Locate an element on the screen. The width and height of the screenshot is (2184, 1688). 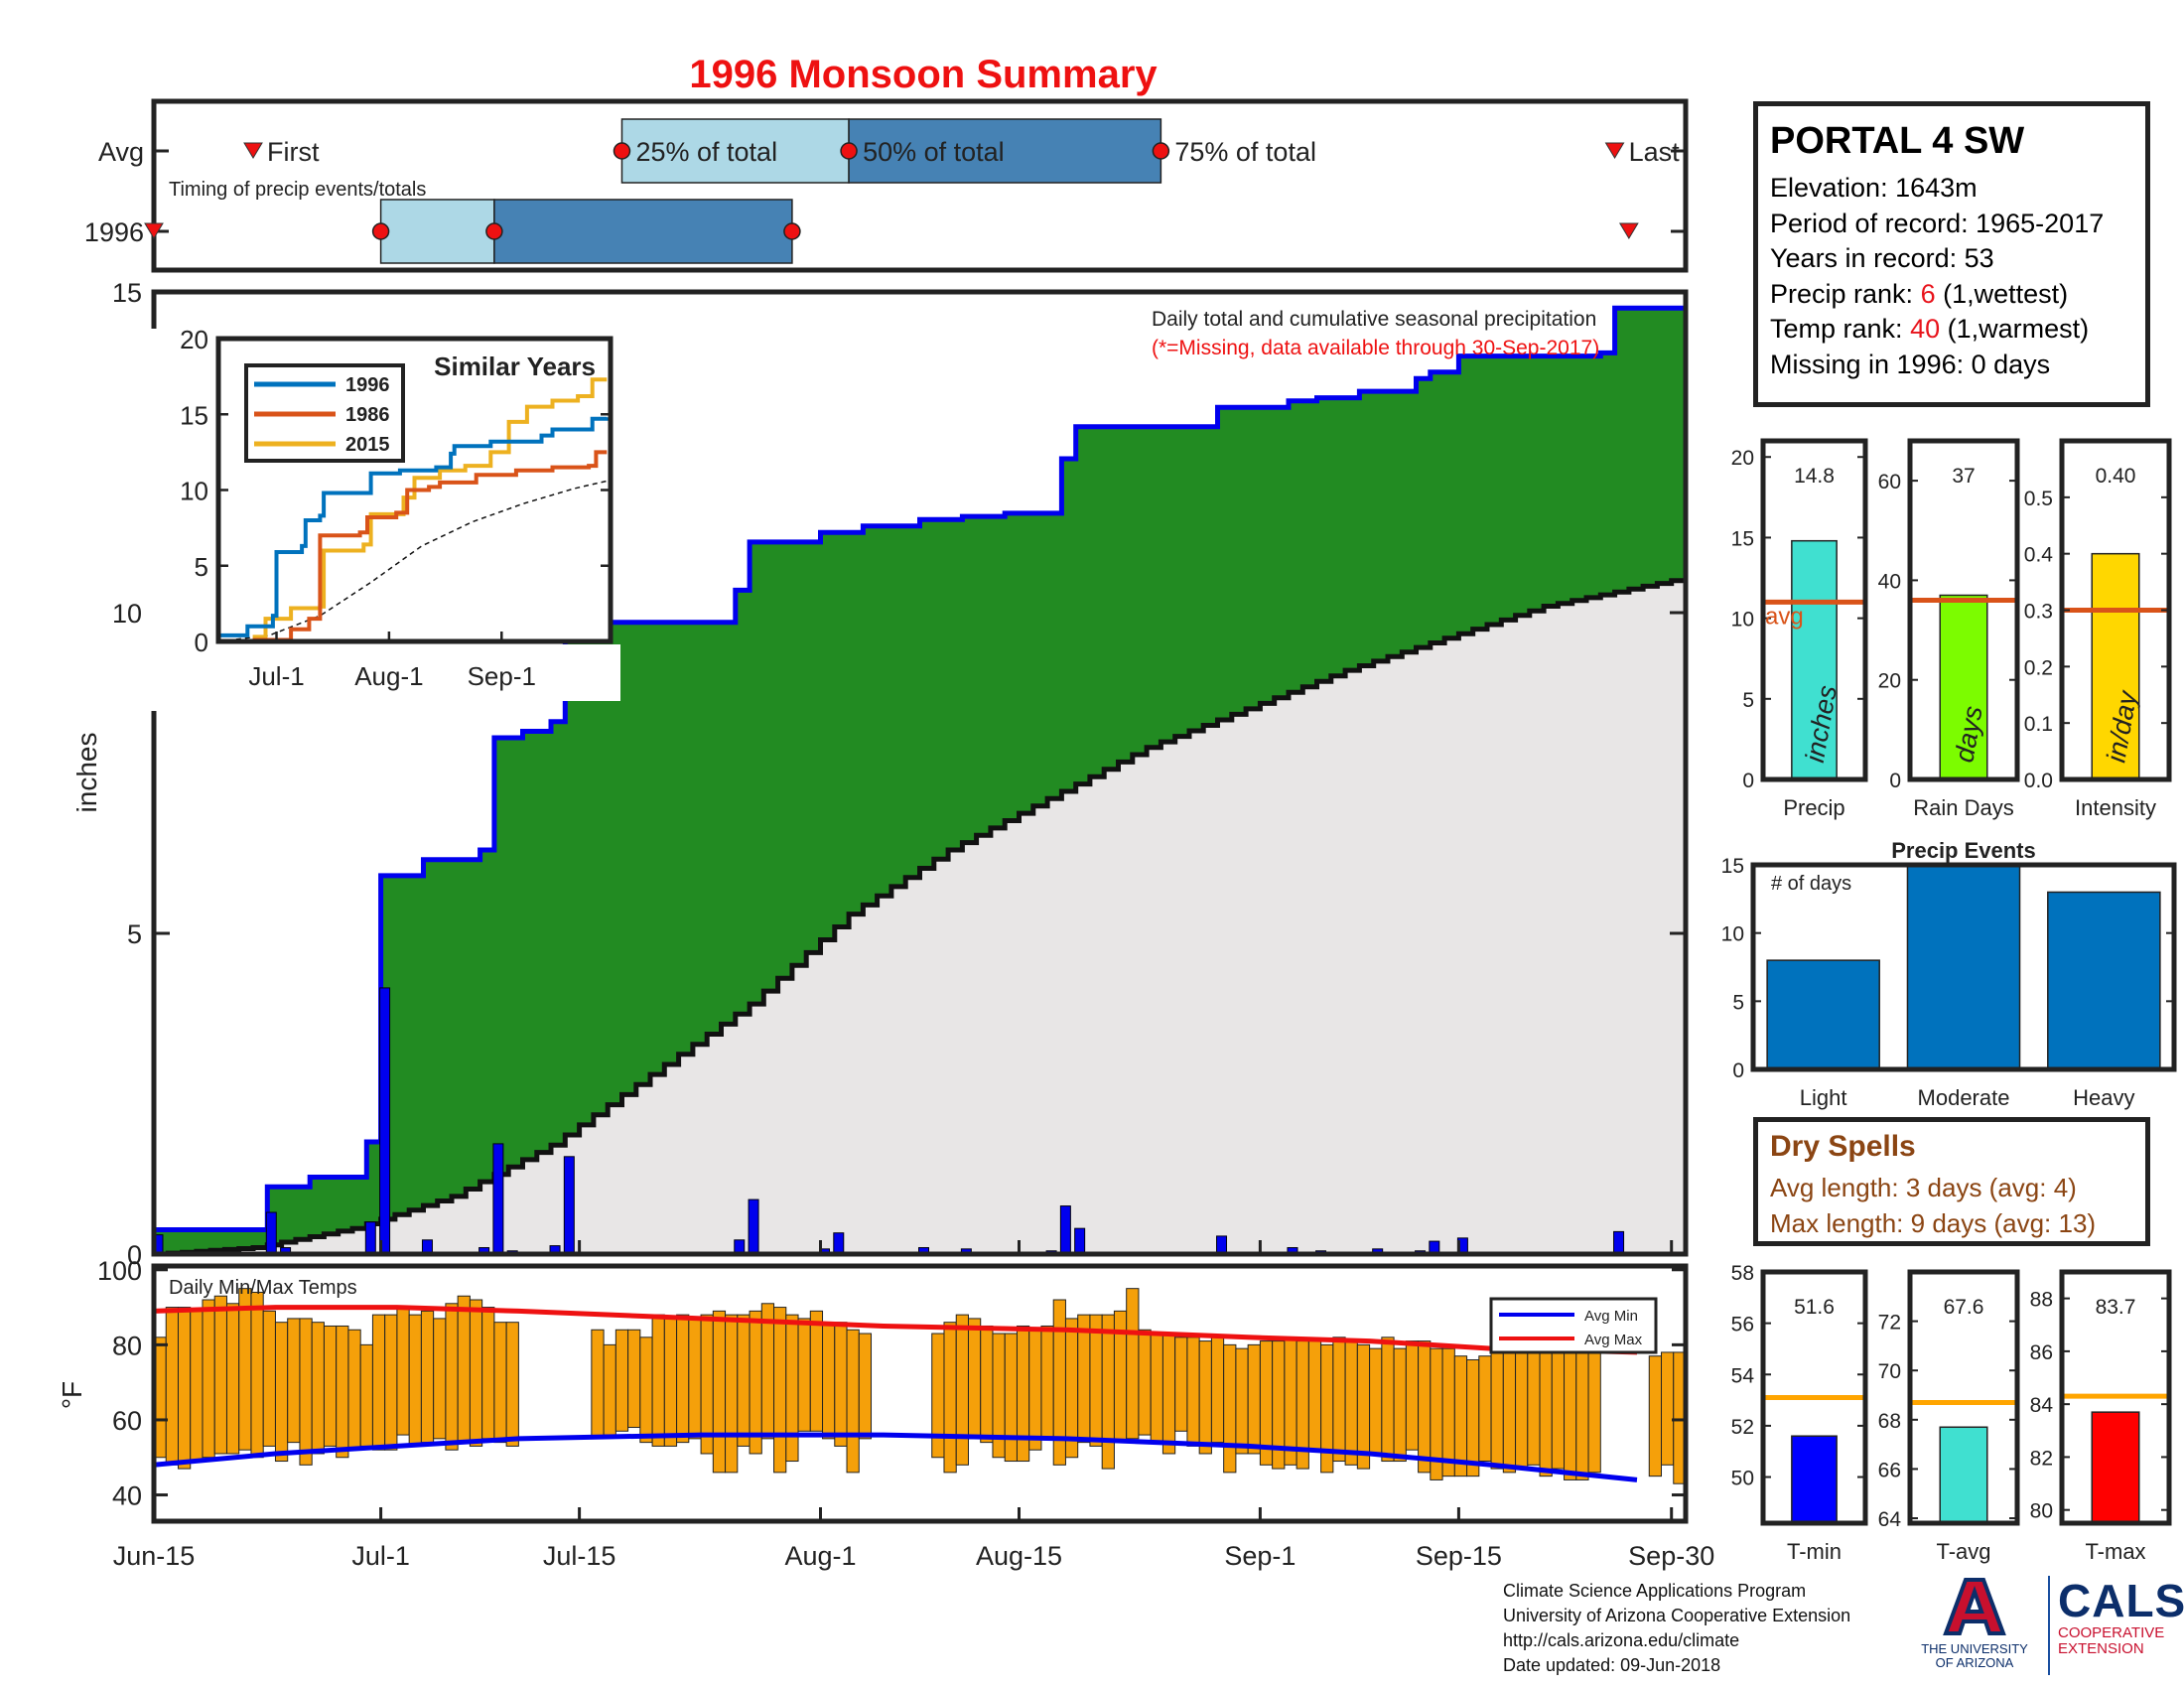
ua-logo: THE UNIVERSITY OF ARIZONA is located at coordinates (1974, 1625).